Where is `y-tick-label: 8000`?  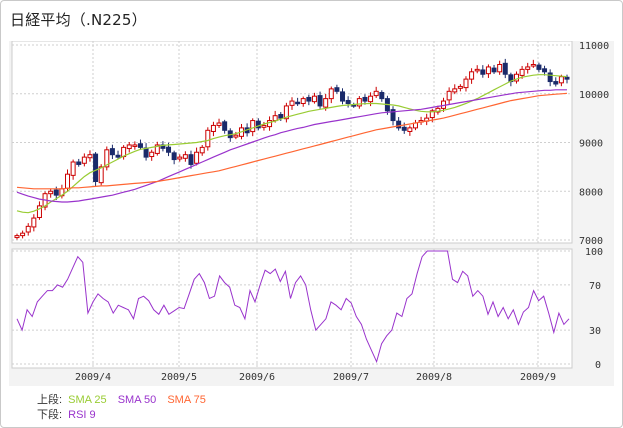
y-tick-label: 8000 is located at coordinates (591, 192).